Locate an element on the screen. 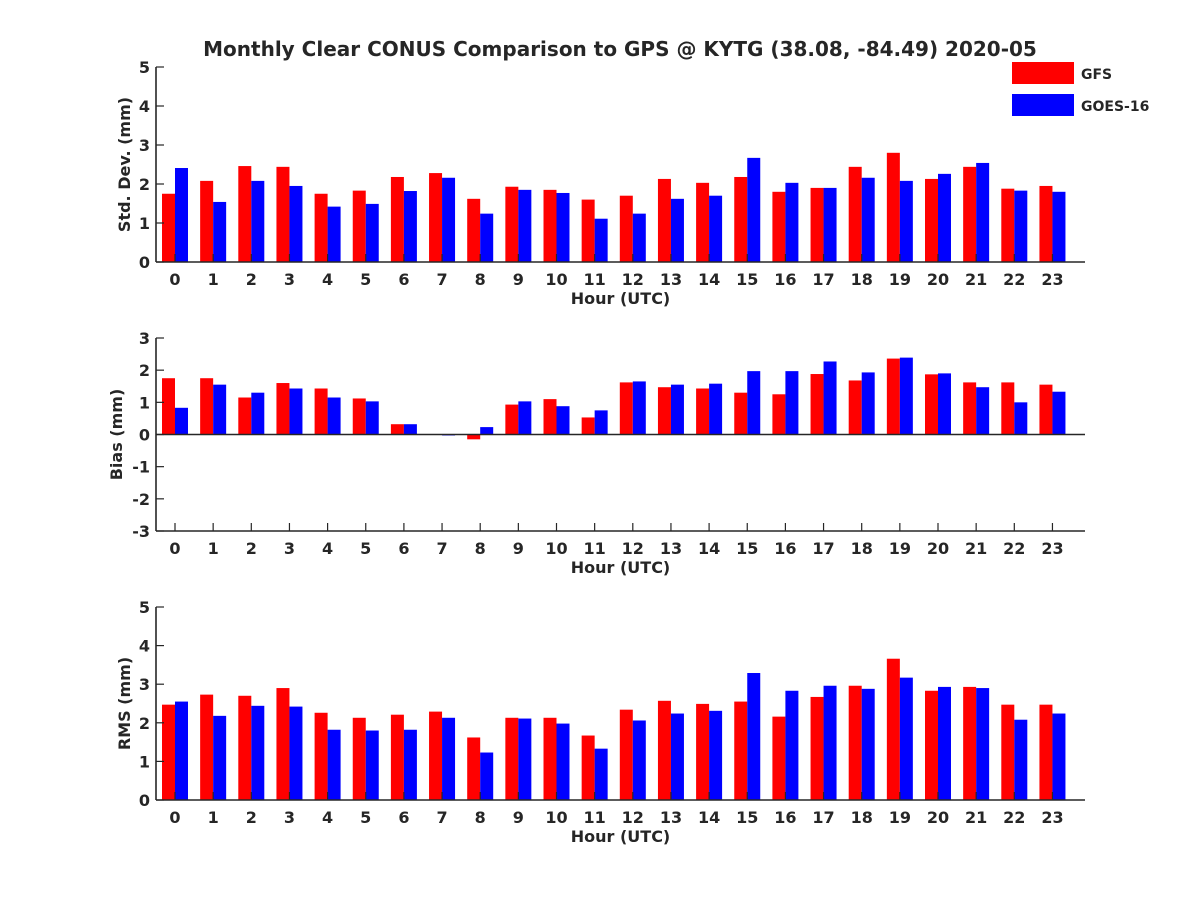 This screenshot has width=1200, height=900. bias-y-tick-label: 1 is located at coordinates (144, 402).